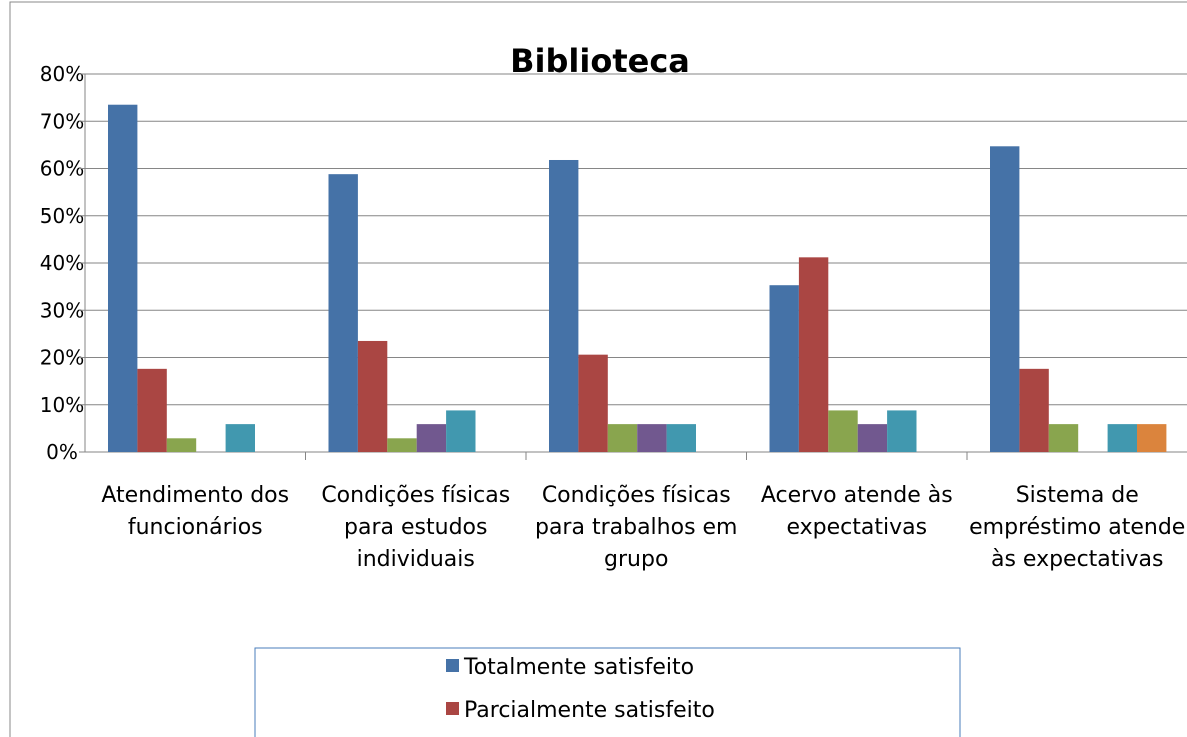  What do you see at coordinates (62, 216) in the screenshot?
I see `y-tick-label: 50%` at bounding box center [62, 216].